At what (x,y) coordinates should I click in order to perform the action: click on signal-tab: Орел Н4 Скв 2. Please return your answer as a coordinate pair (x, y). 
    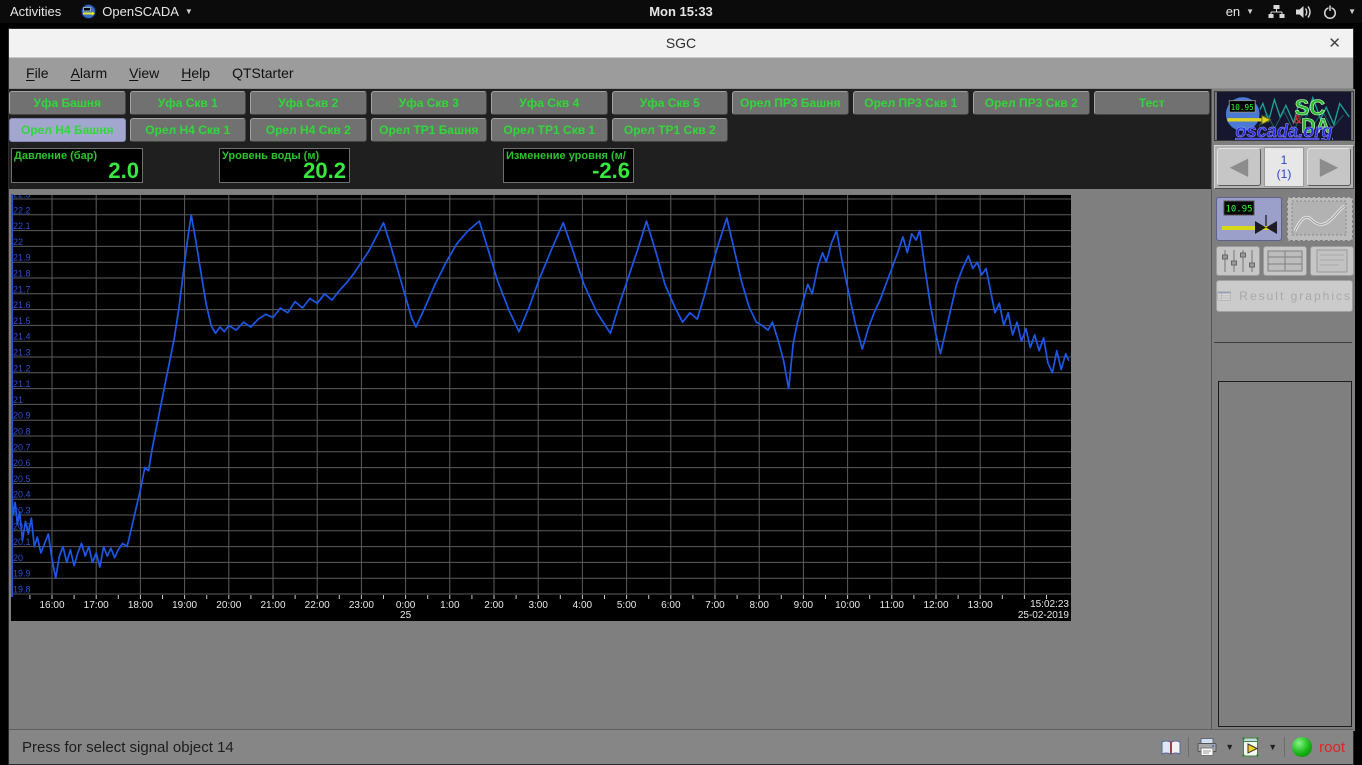
    Looking at the image, I should click on (308, 130).